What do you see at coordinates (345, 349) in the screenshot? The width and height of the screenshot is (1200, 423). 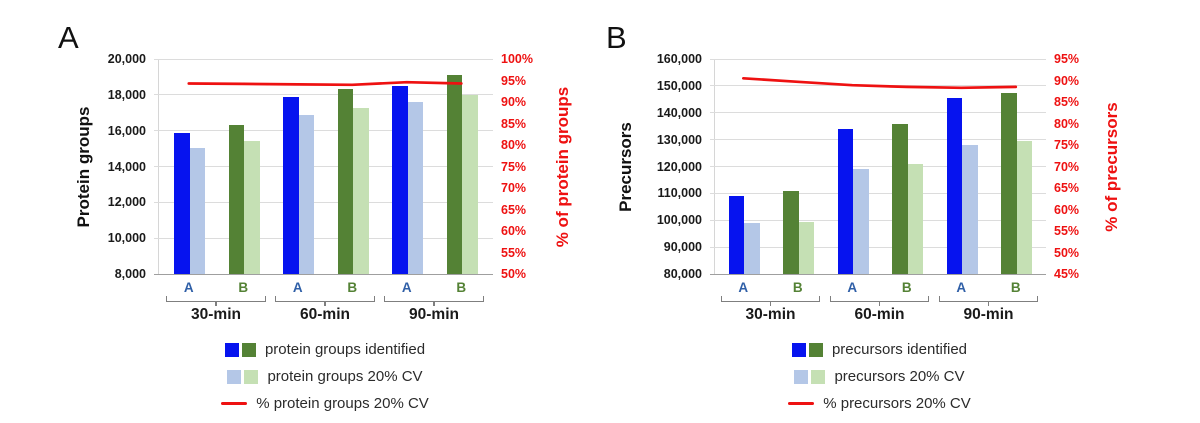 I see `legend-label: protein groups identified` at bounding box center [345, 349].